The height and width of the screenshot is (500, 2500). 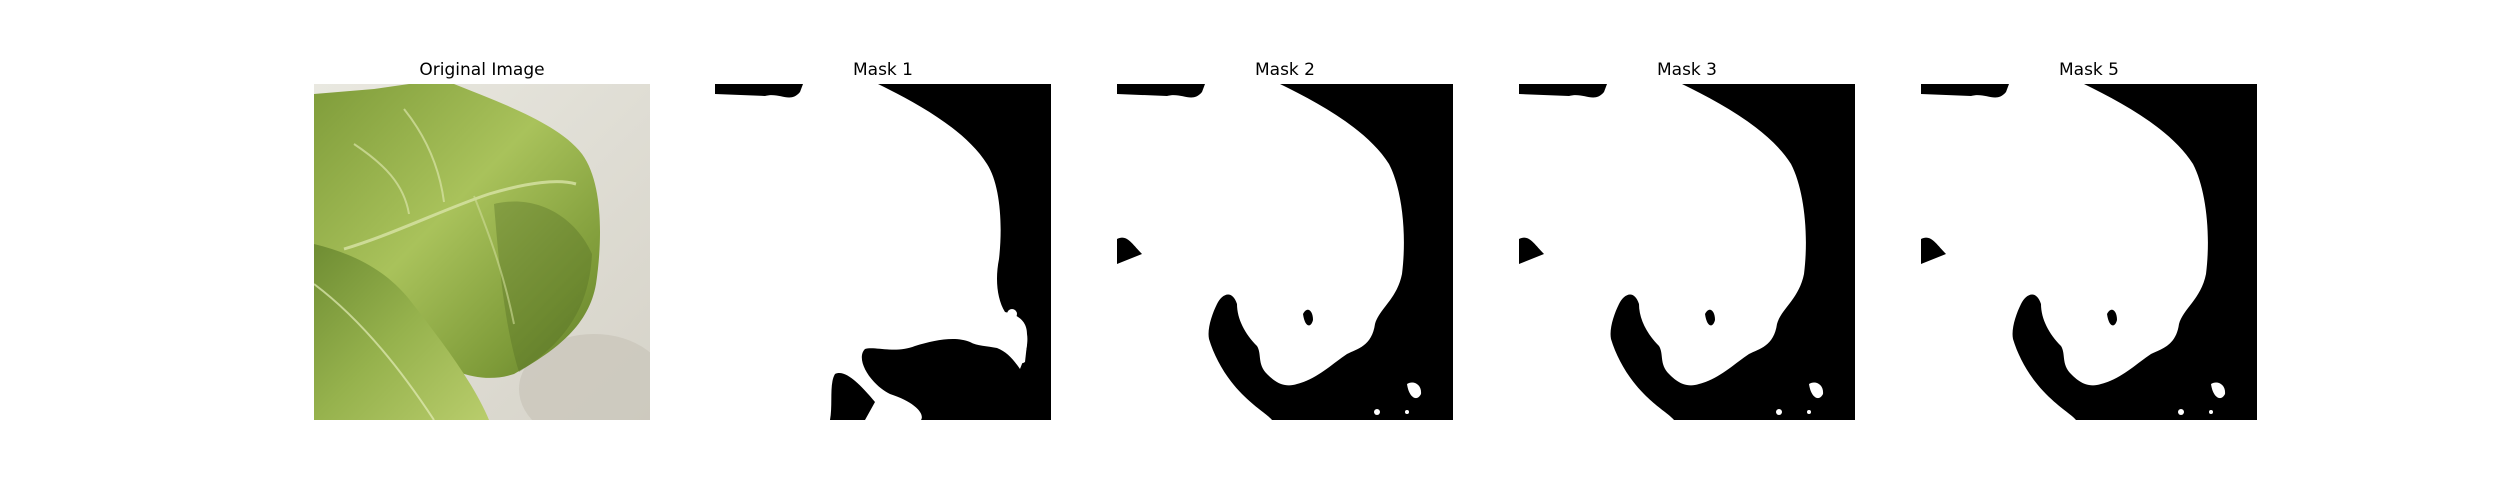 I want to click on mask-1-image, so click(x=883, y=252).